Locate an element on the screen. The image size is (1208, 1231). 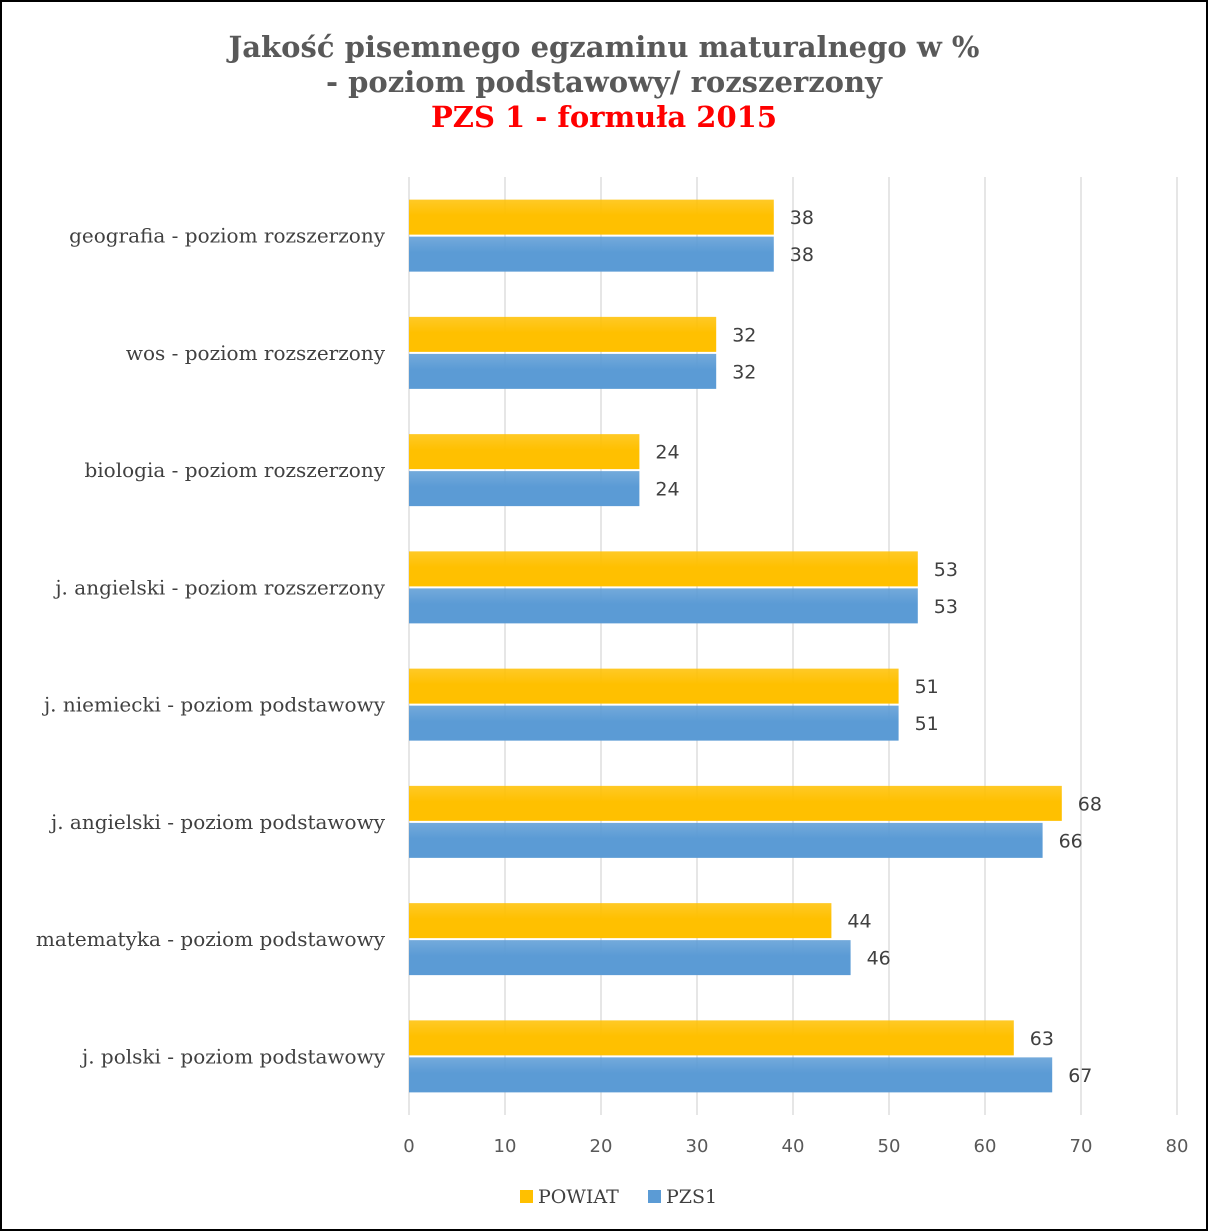
category-label: geografia - poziom rozszerzony is located at coordinates (227, 236).